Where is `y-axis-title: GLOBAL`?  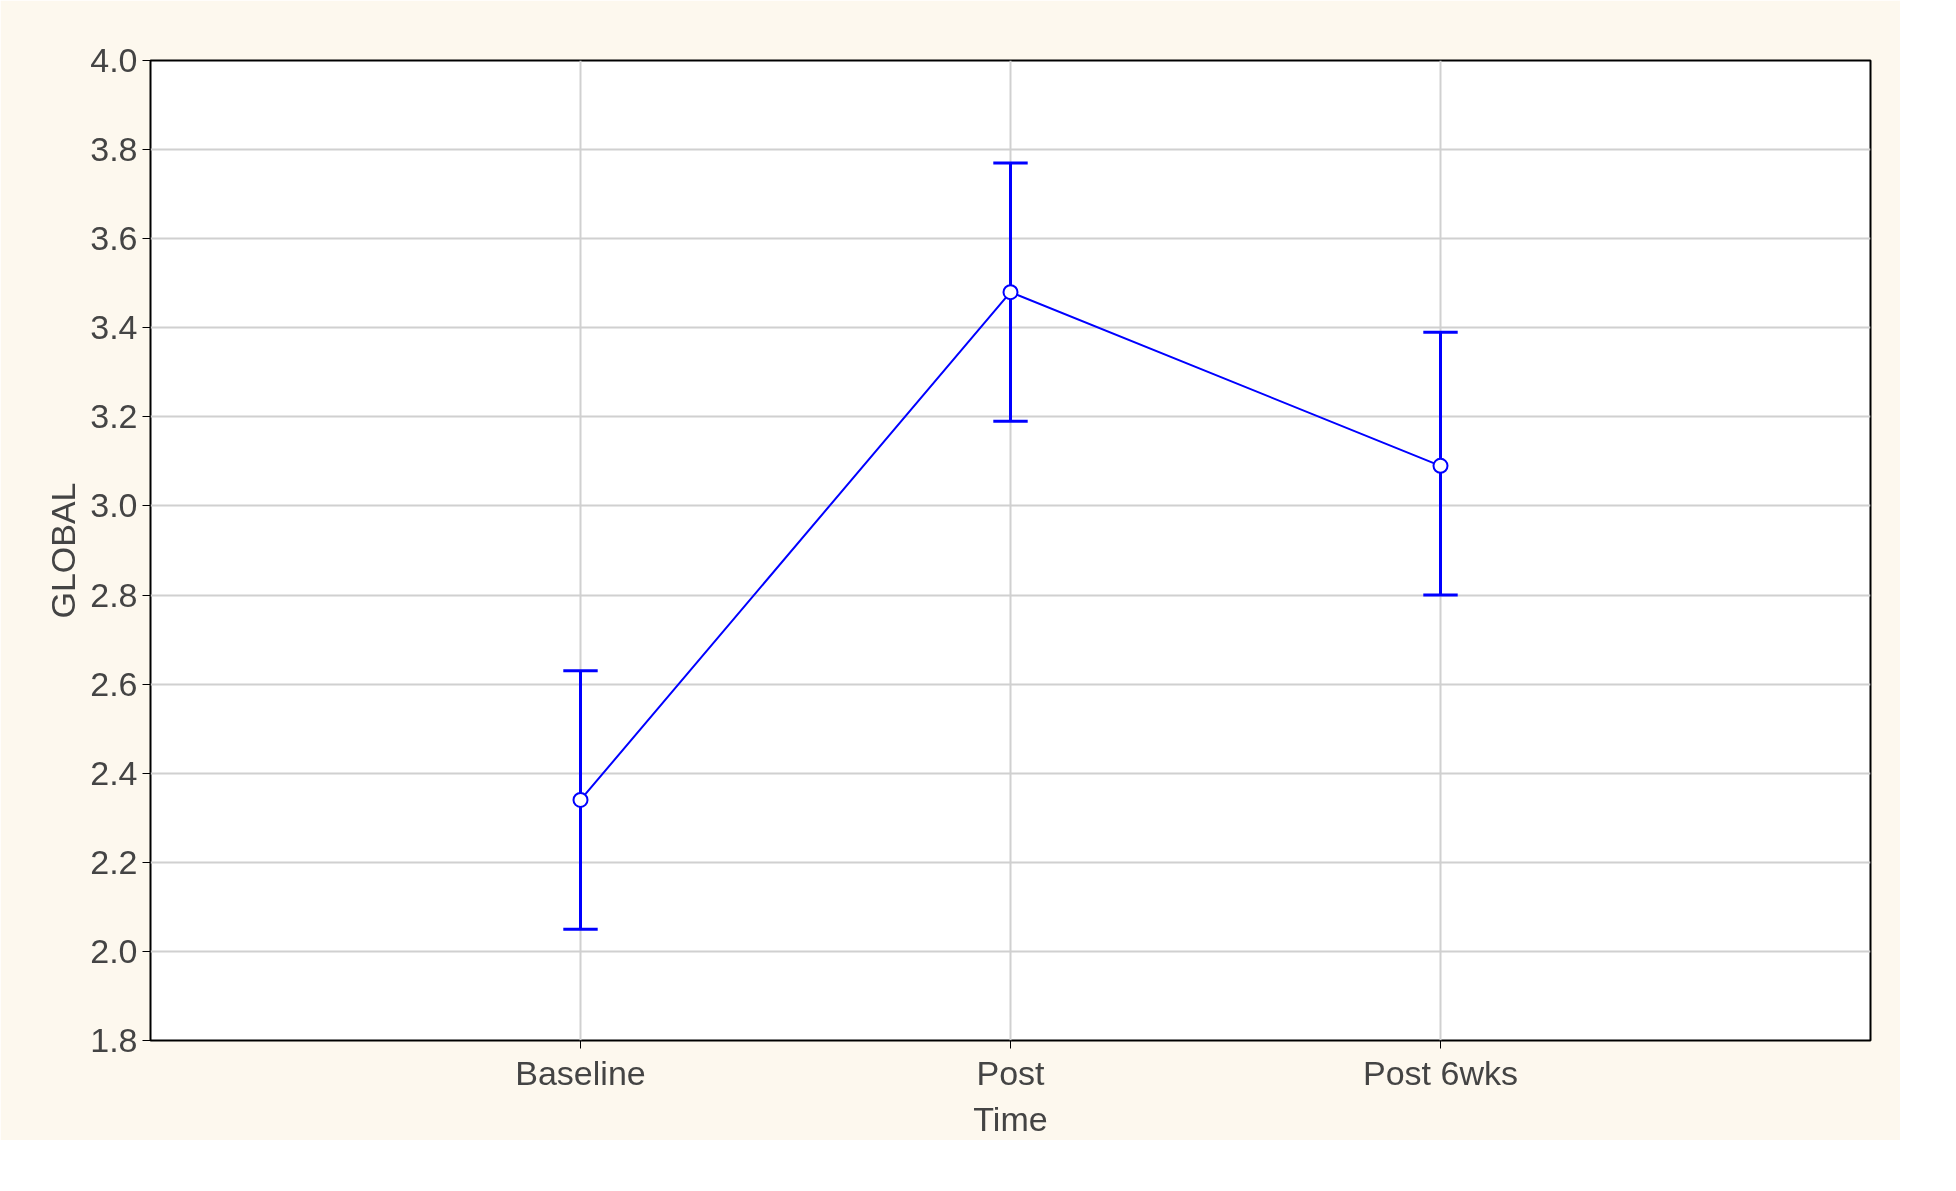 y-axis-title: GLOBAL is located at coordinates (63, 550).